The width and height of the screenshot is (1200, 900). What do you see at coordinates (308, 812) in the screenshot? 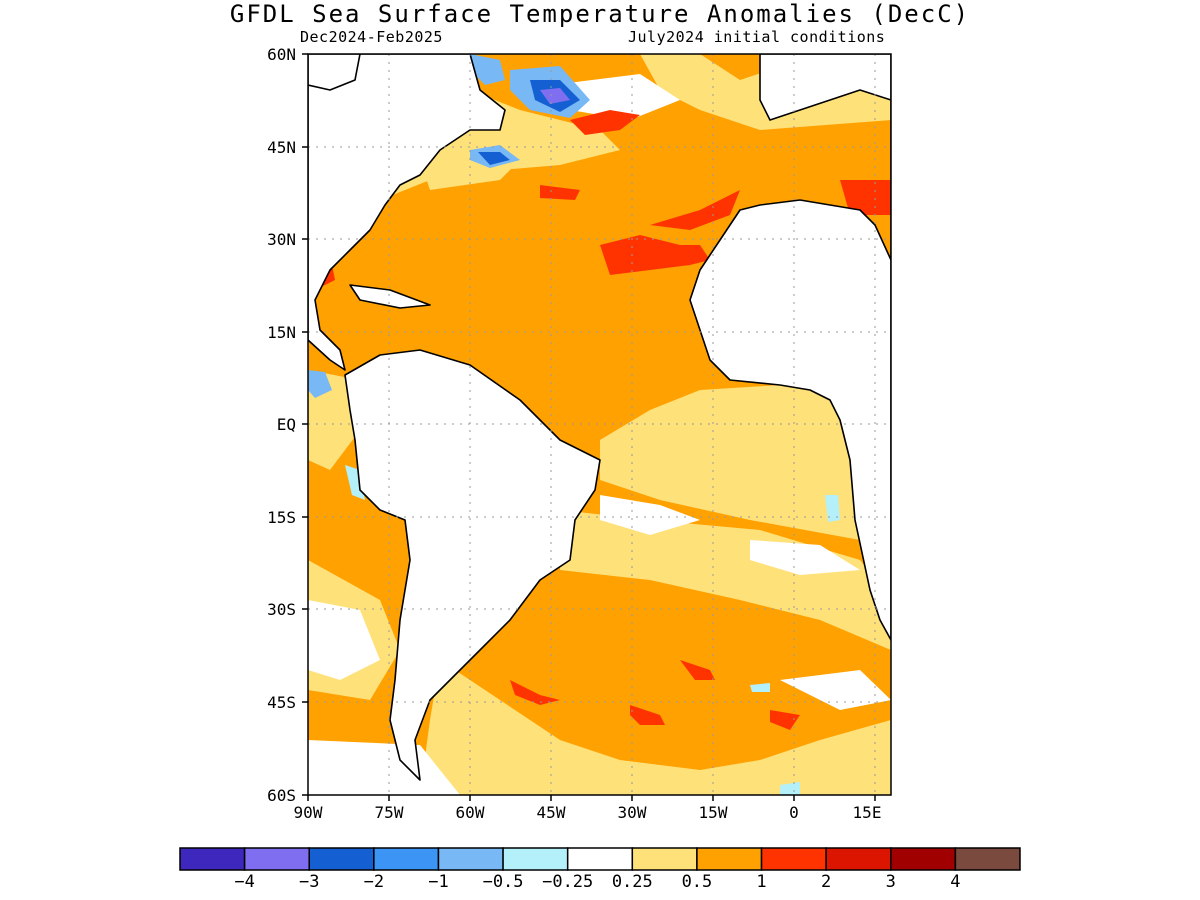
I see `lon-label-90w: 90W` at bounding box center [308, 812].